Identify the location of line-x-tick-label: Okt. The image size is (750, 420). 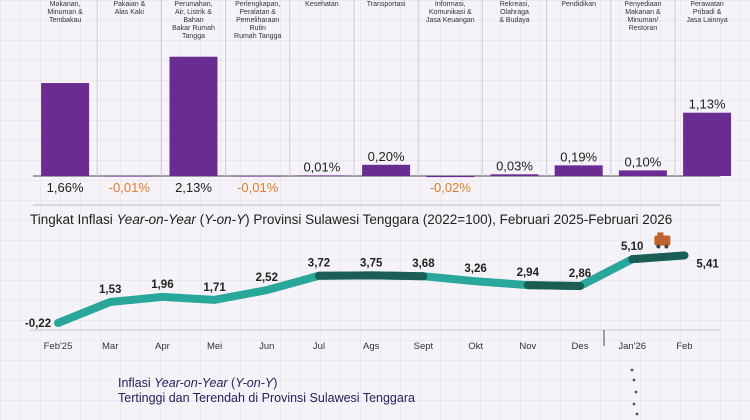
(475, 346).